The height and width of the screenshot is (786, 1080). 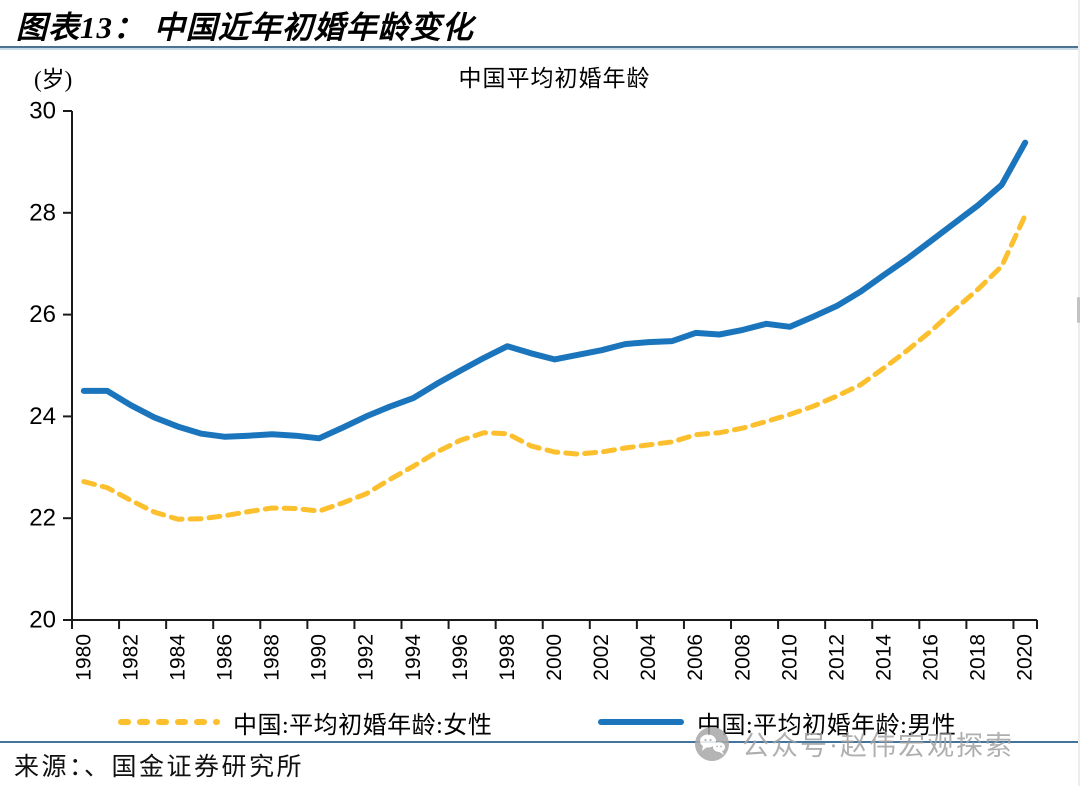 I want to click on x-tick-label: 2004, so click(x=648, y=657).